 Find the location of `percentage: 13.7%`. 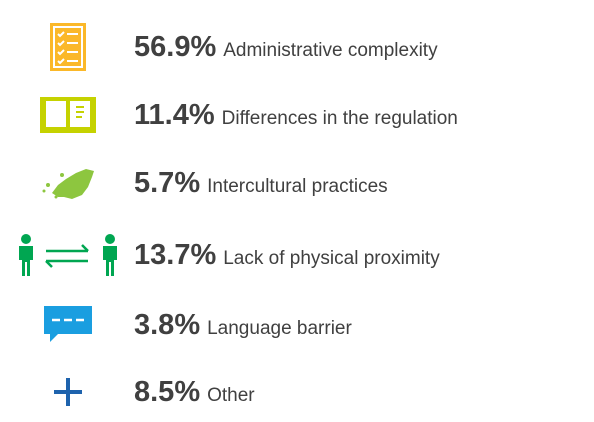

percentage: 13.7% is located at coordinates (175, 254).